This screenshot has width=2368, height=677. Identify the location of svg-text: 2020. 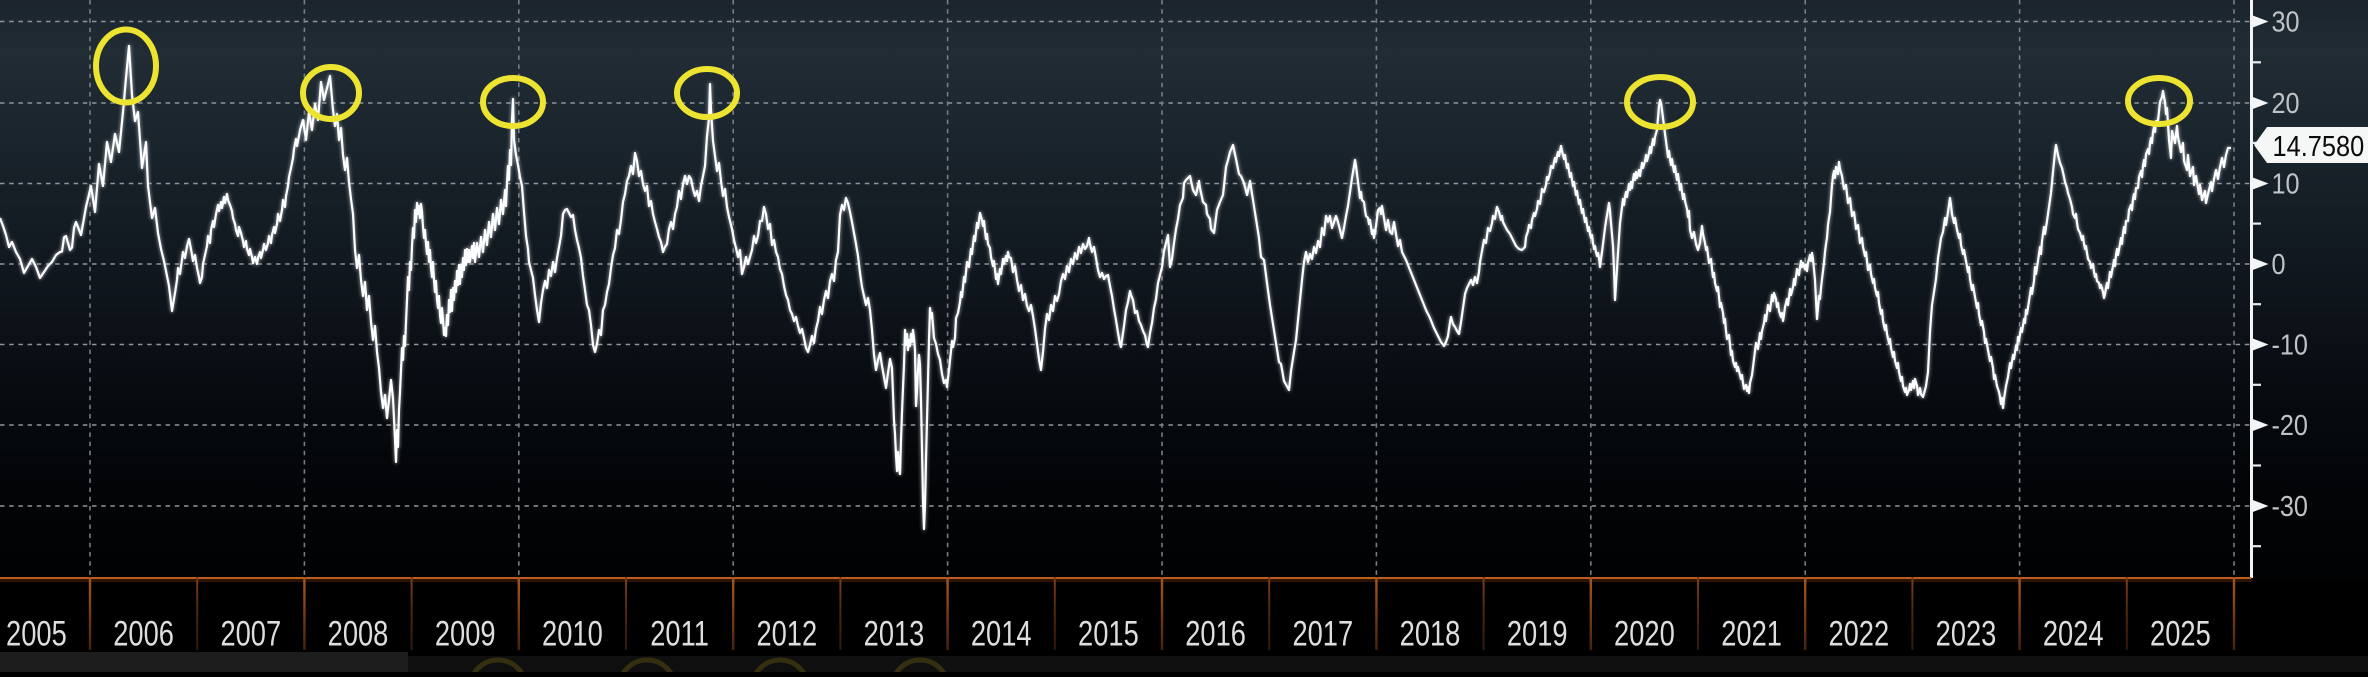
(1644, 633).